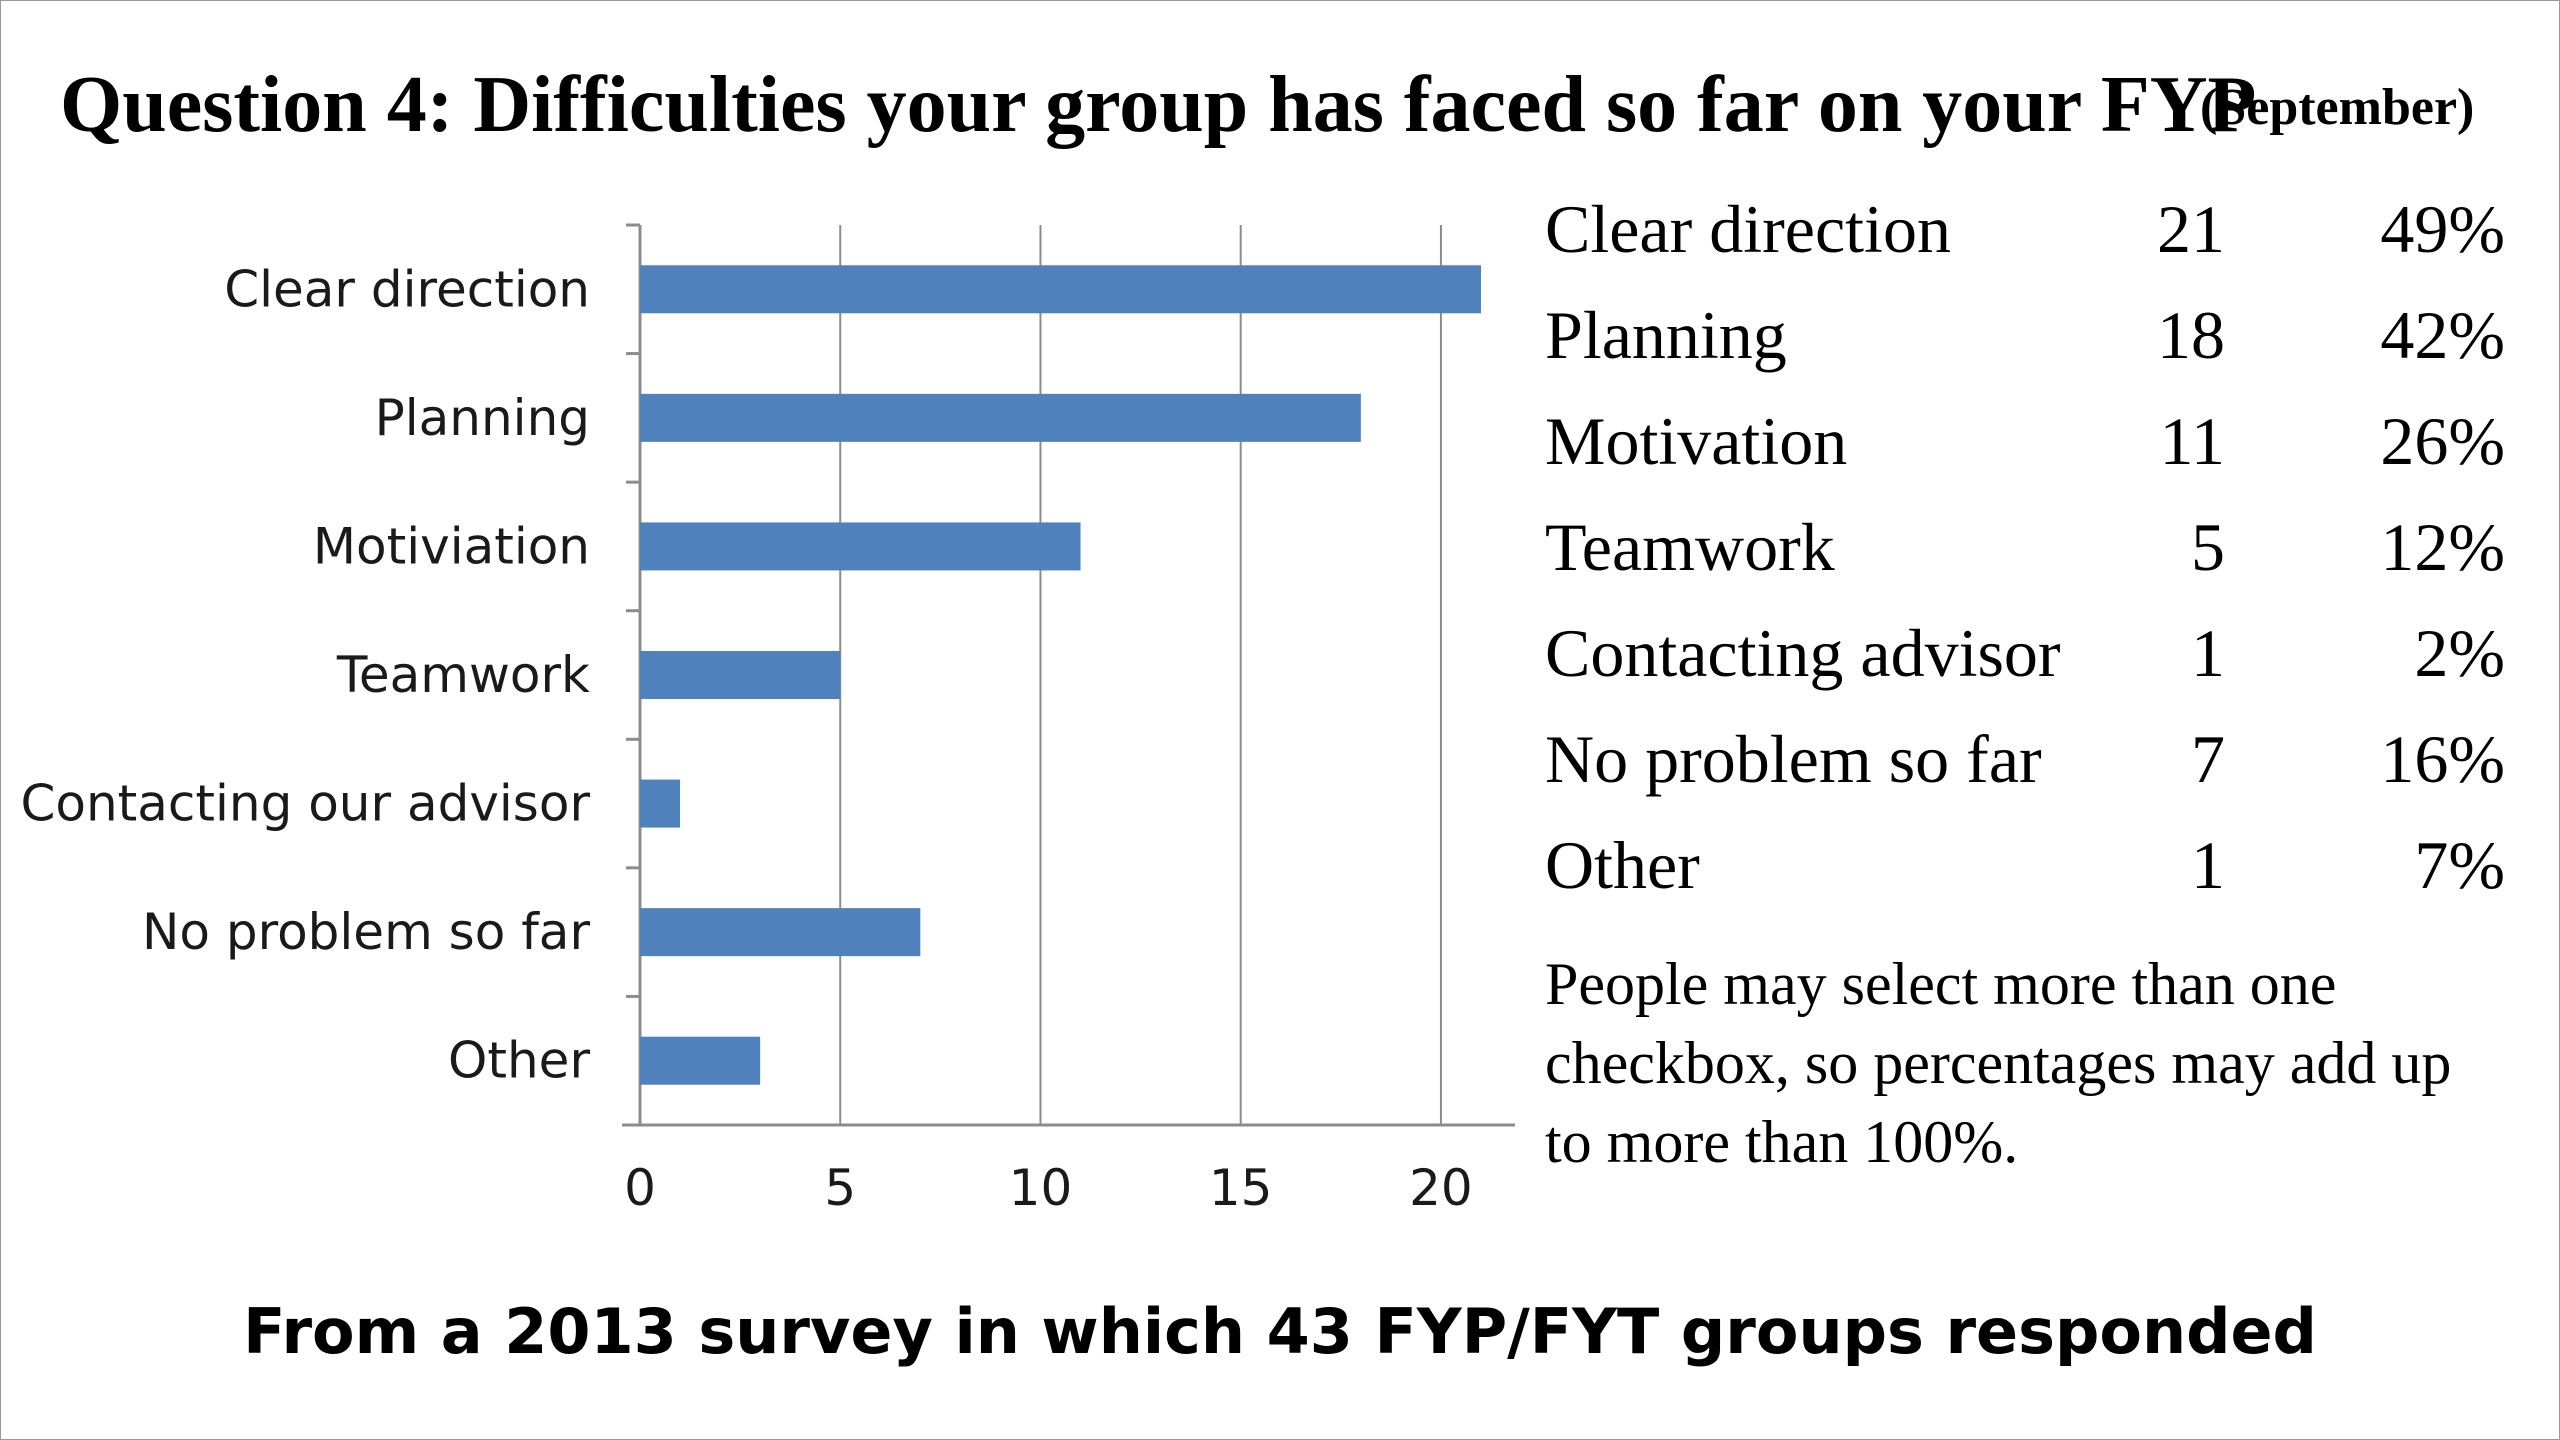 The image size is (2560, 1440). I want to click on row-count: 18, so click(2191, 335).